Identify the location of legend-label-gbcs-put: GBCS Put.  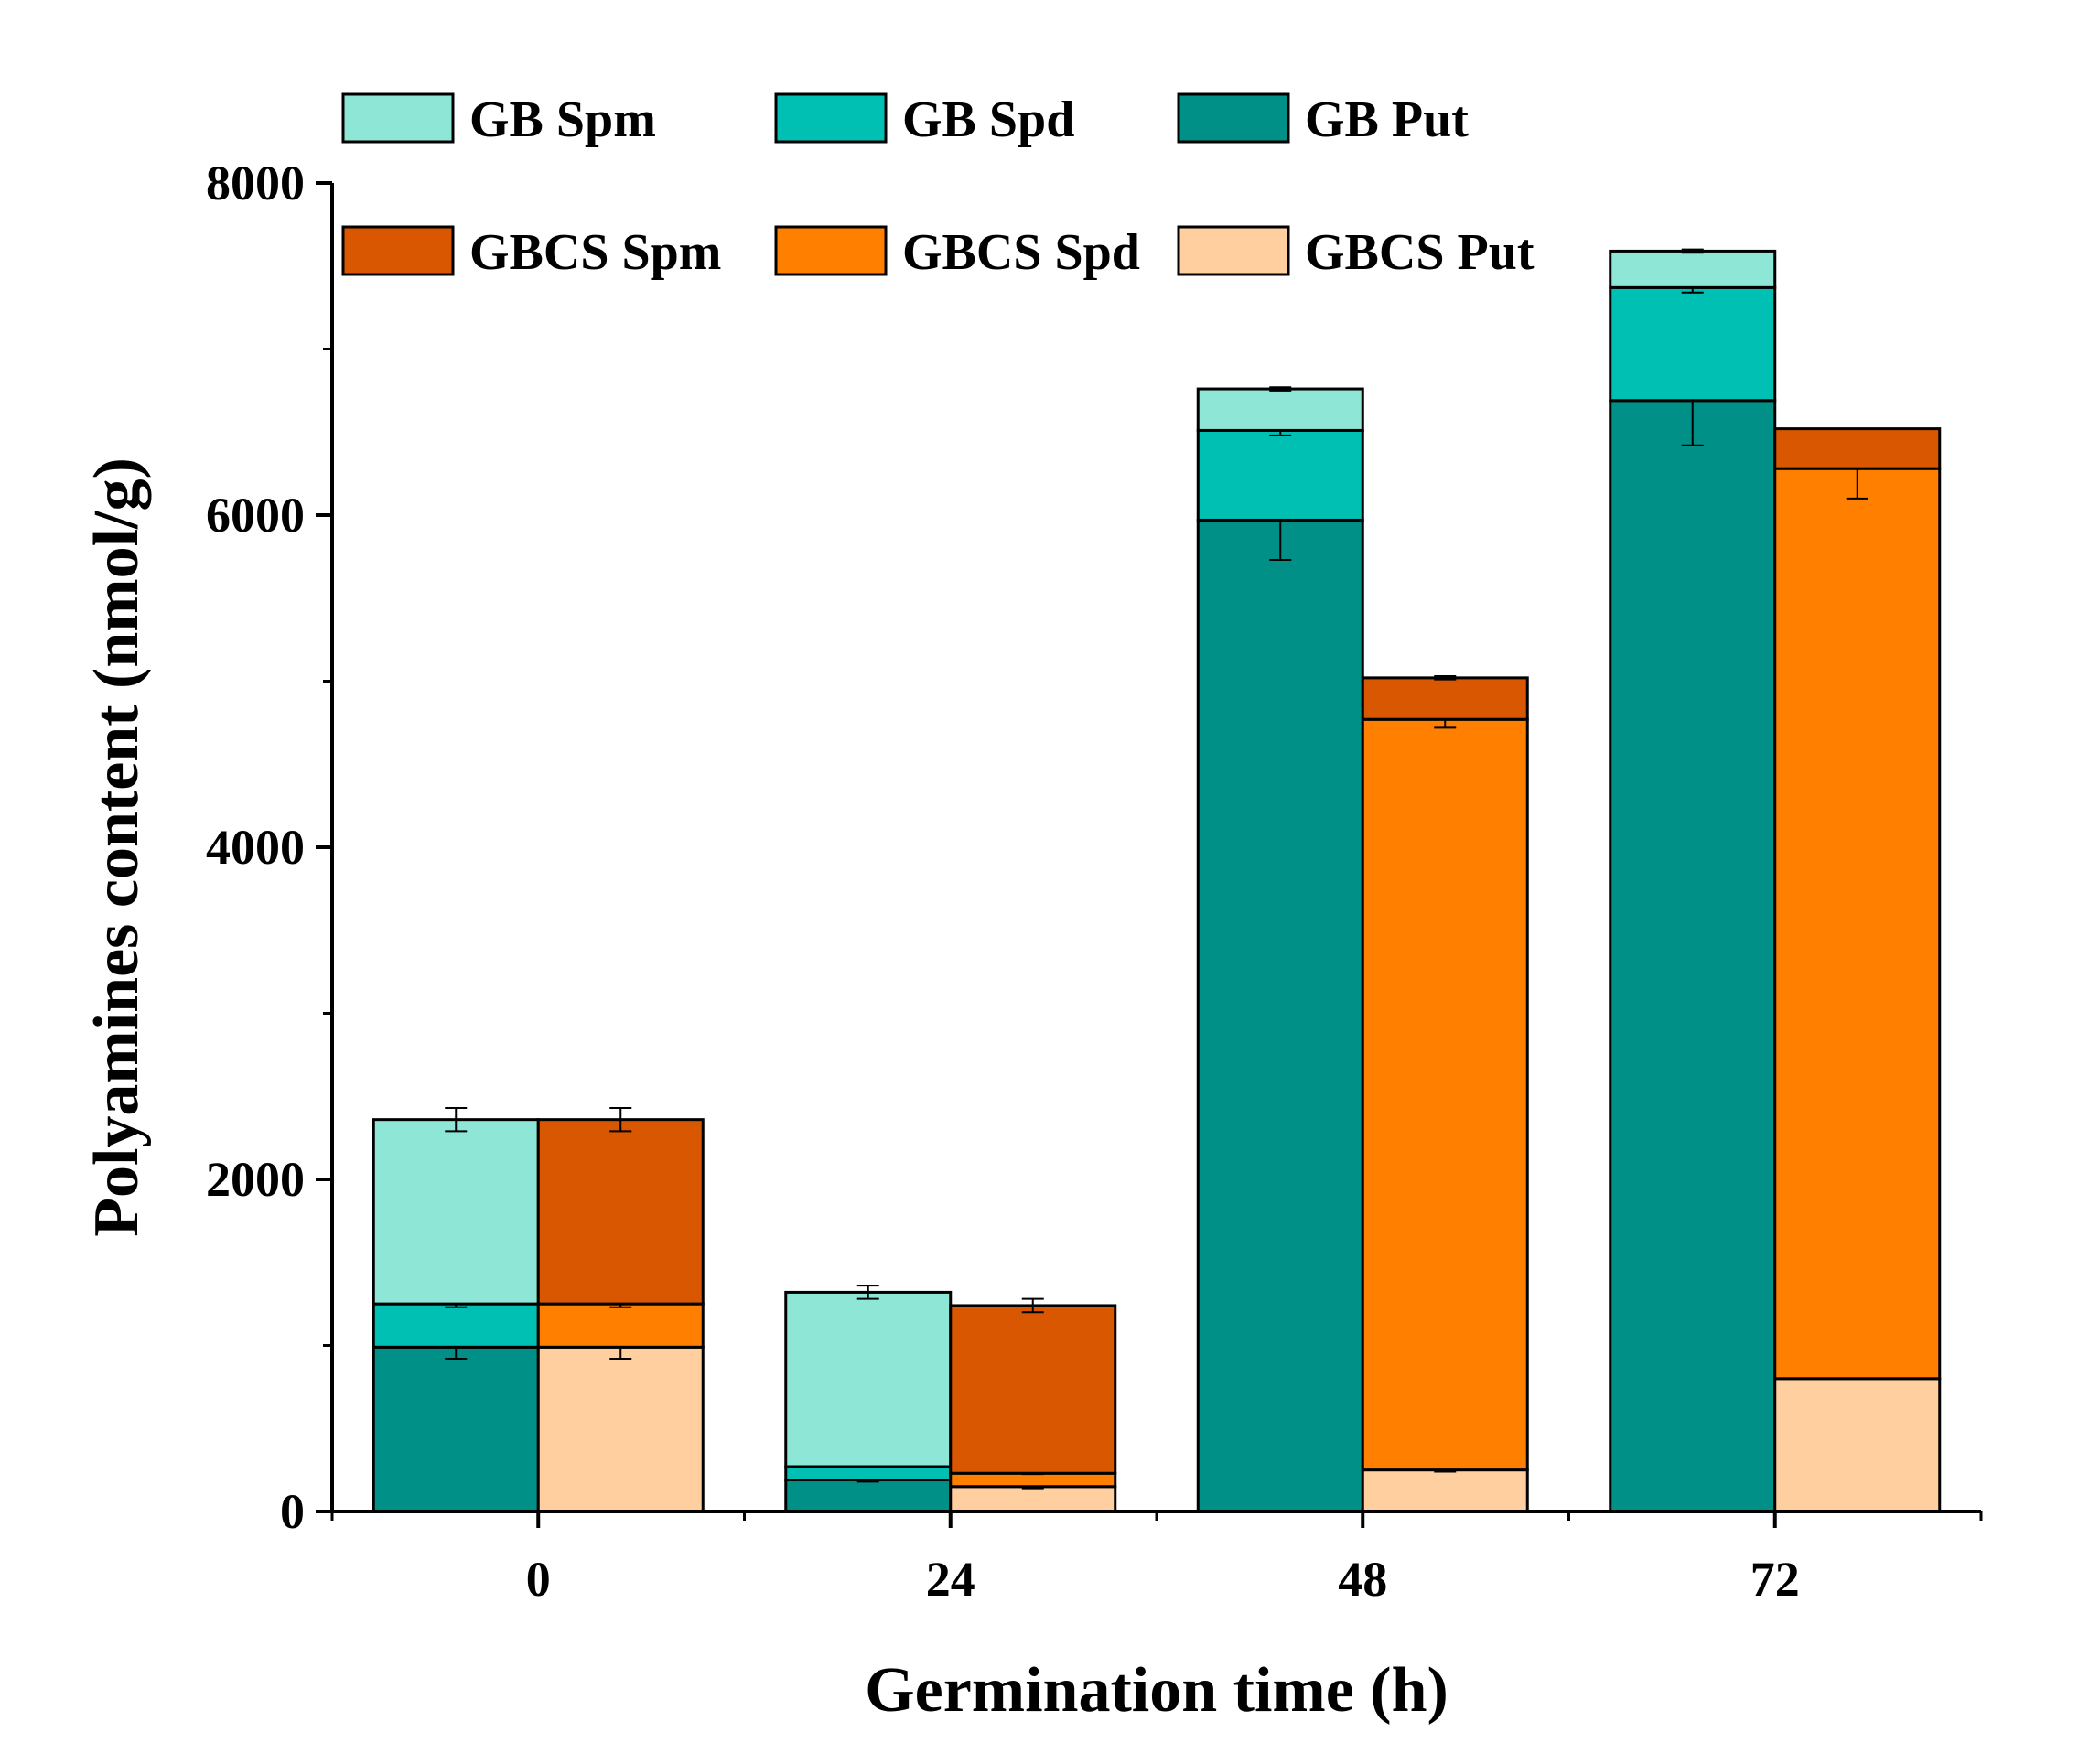
(1420, 252).